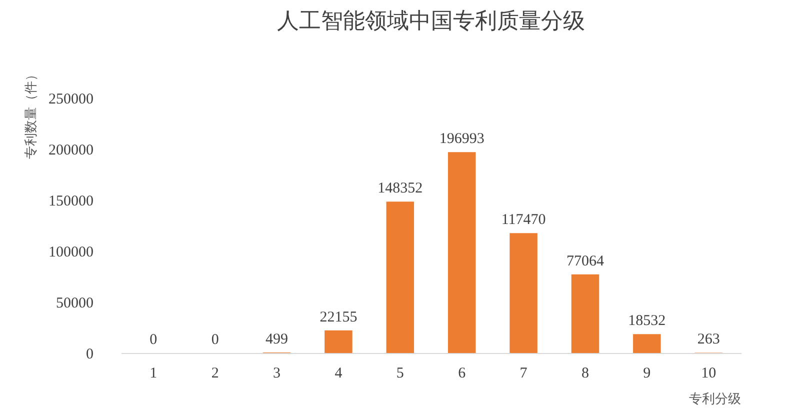 The image size is (800, 415). Describe the element at coordinates (71, 150) in the screenshot. I see `y-tick-label: 200000` at that location.